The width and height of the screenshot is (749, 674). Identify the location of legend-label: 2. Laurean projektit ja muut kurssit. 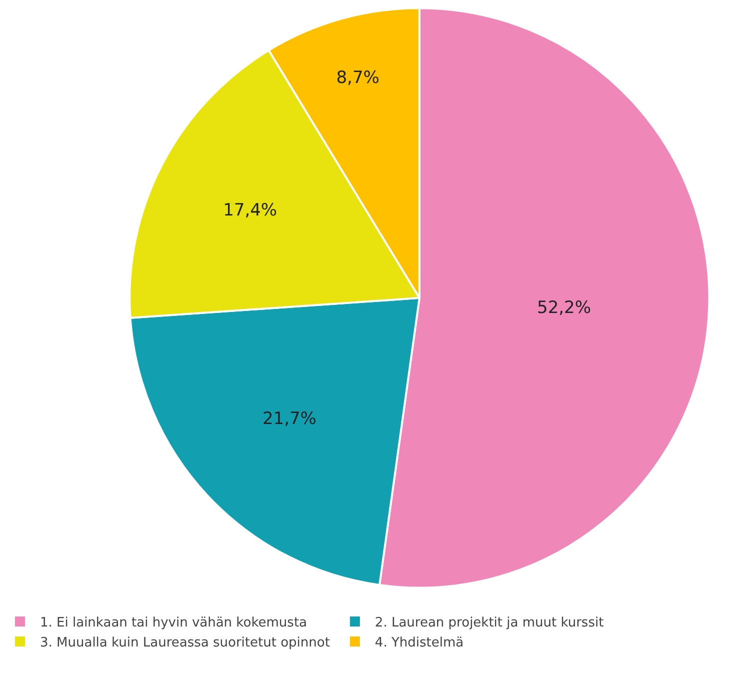
(489, 623).